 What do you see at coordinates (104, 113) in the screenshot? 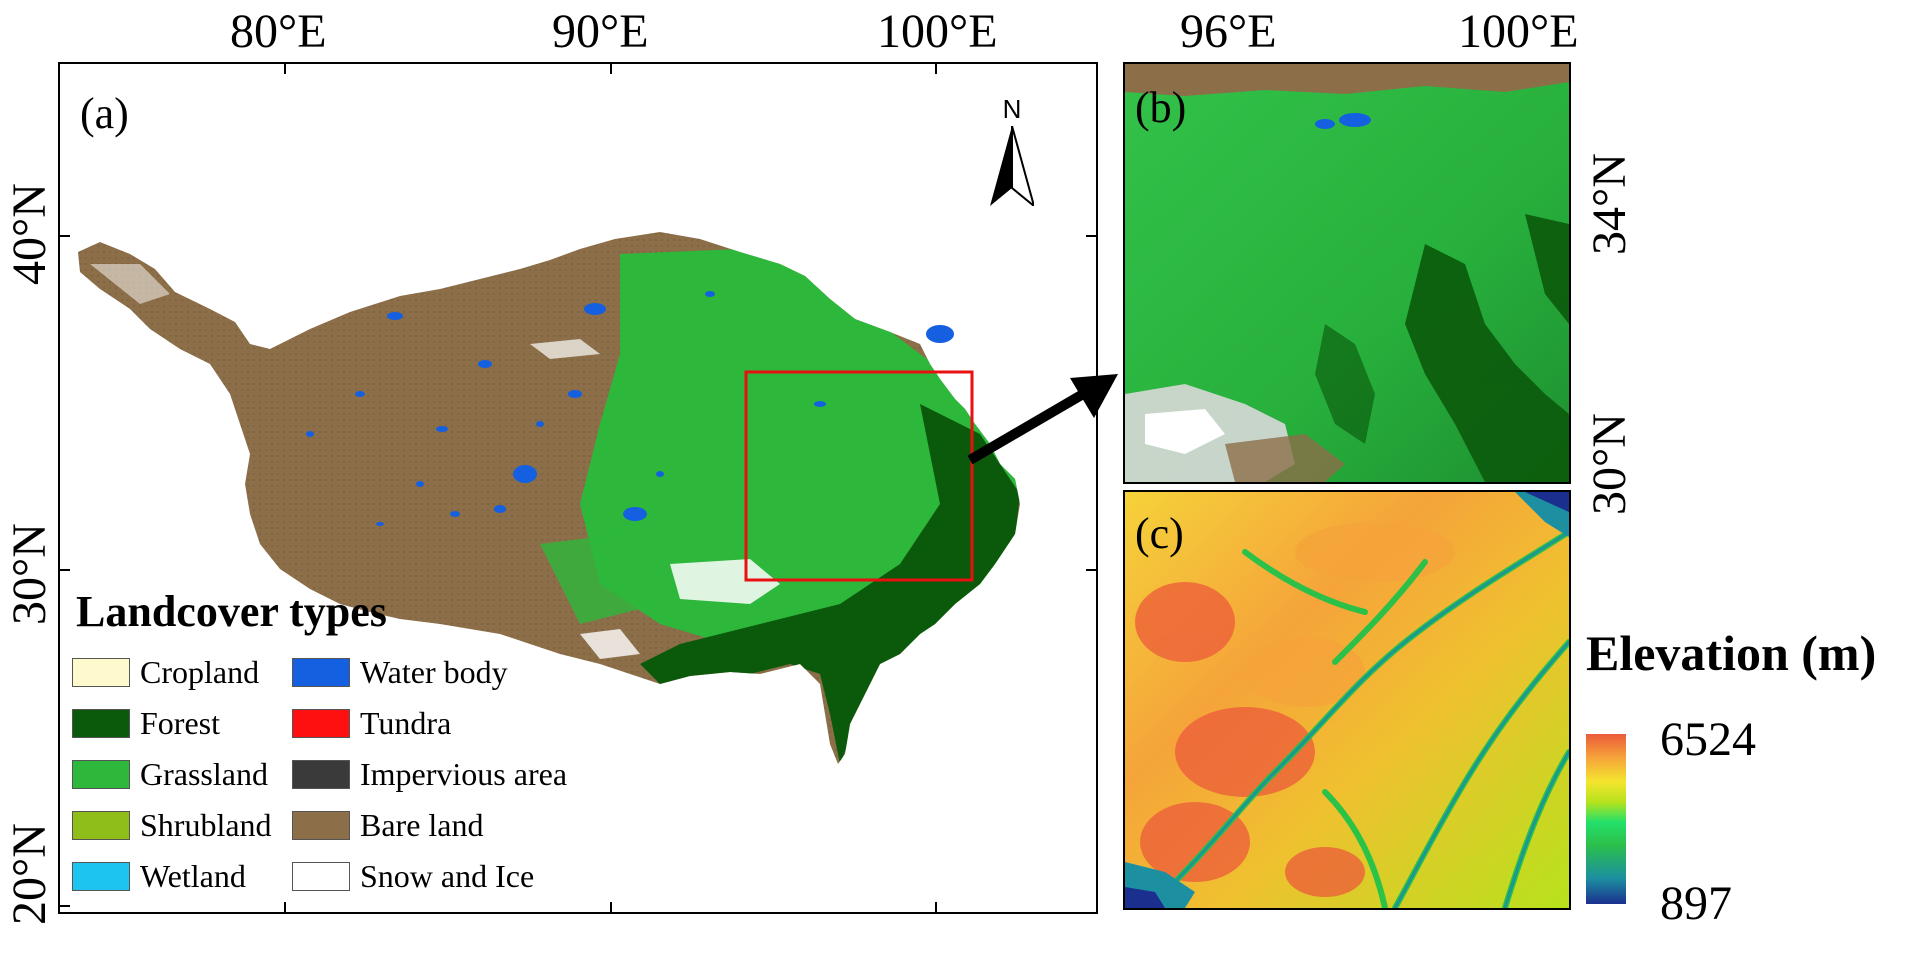
I see `panel-a-label: (a)` at bounding box center [104, 113].